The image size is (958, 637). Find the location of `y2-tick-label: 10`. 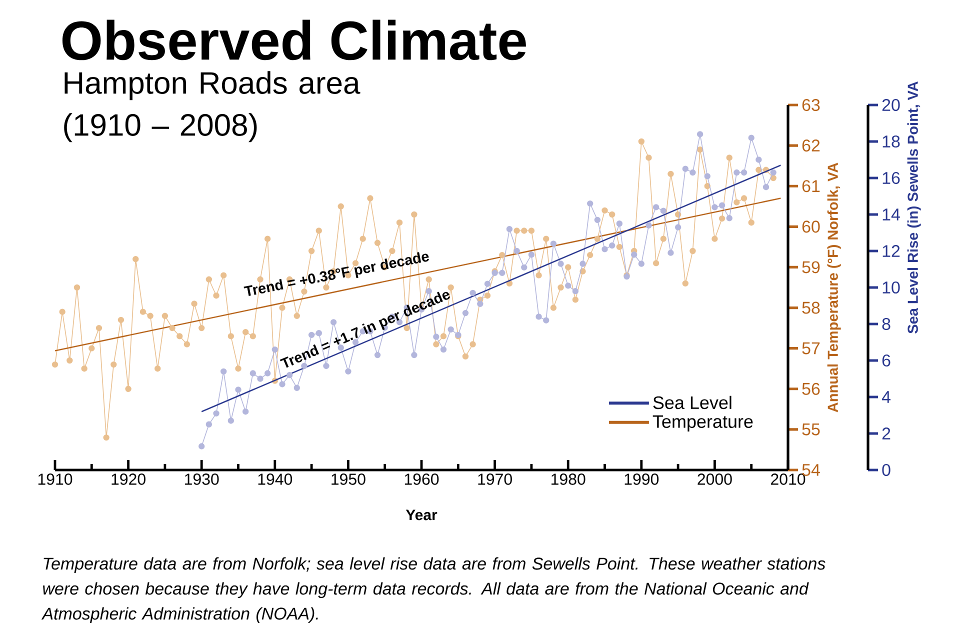

y2-tick-label: 10 is located at coordinates (891, 287).